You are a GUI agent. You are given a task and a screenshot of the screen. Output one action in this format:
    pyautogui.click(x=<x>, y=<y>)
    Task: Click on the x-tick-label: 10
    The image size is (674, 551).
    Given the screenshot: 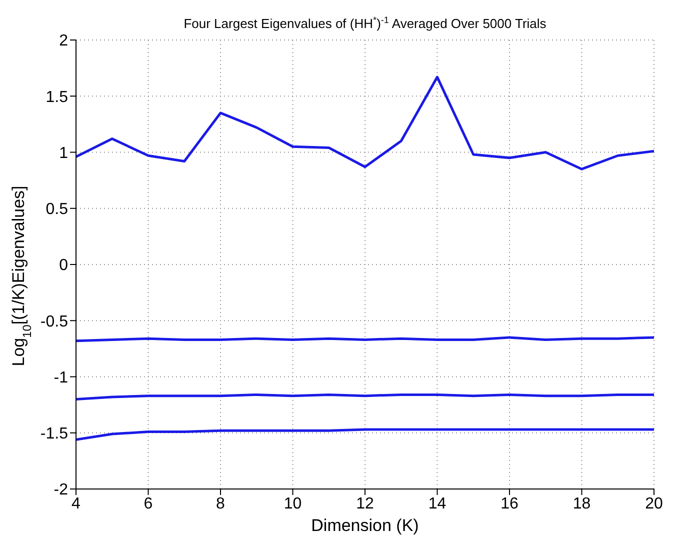 What is the action you would take?
    pyautogui.click(x=293, y=503)
    